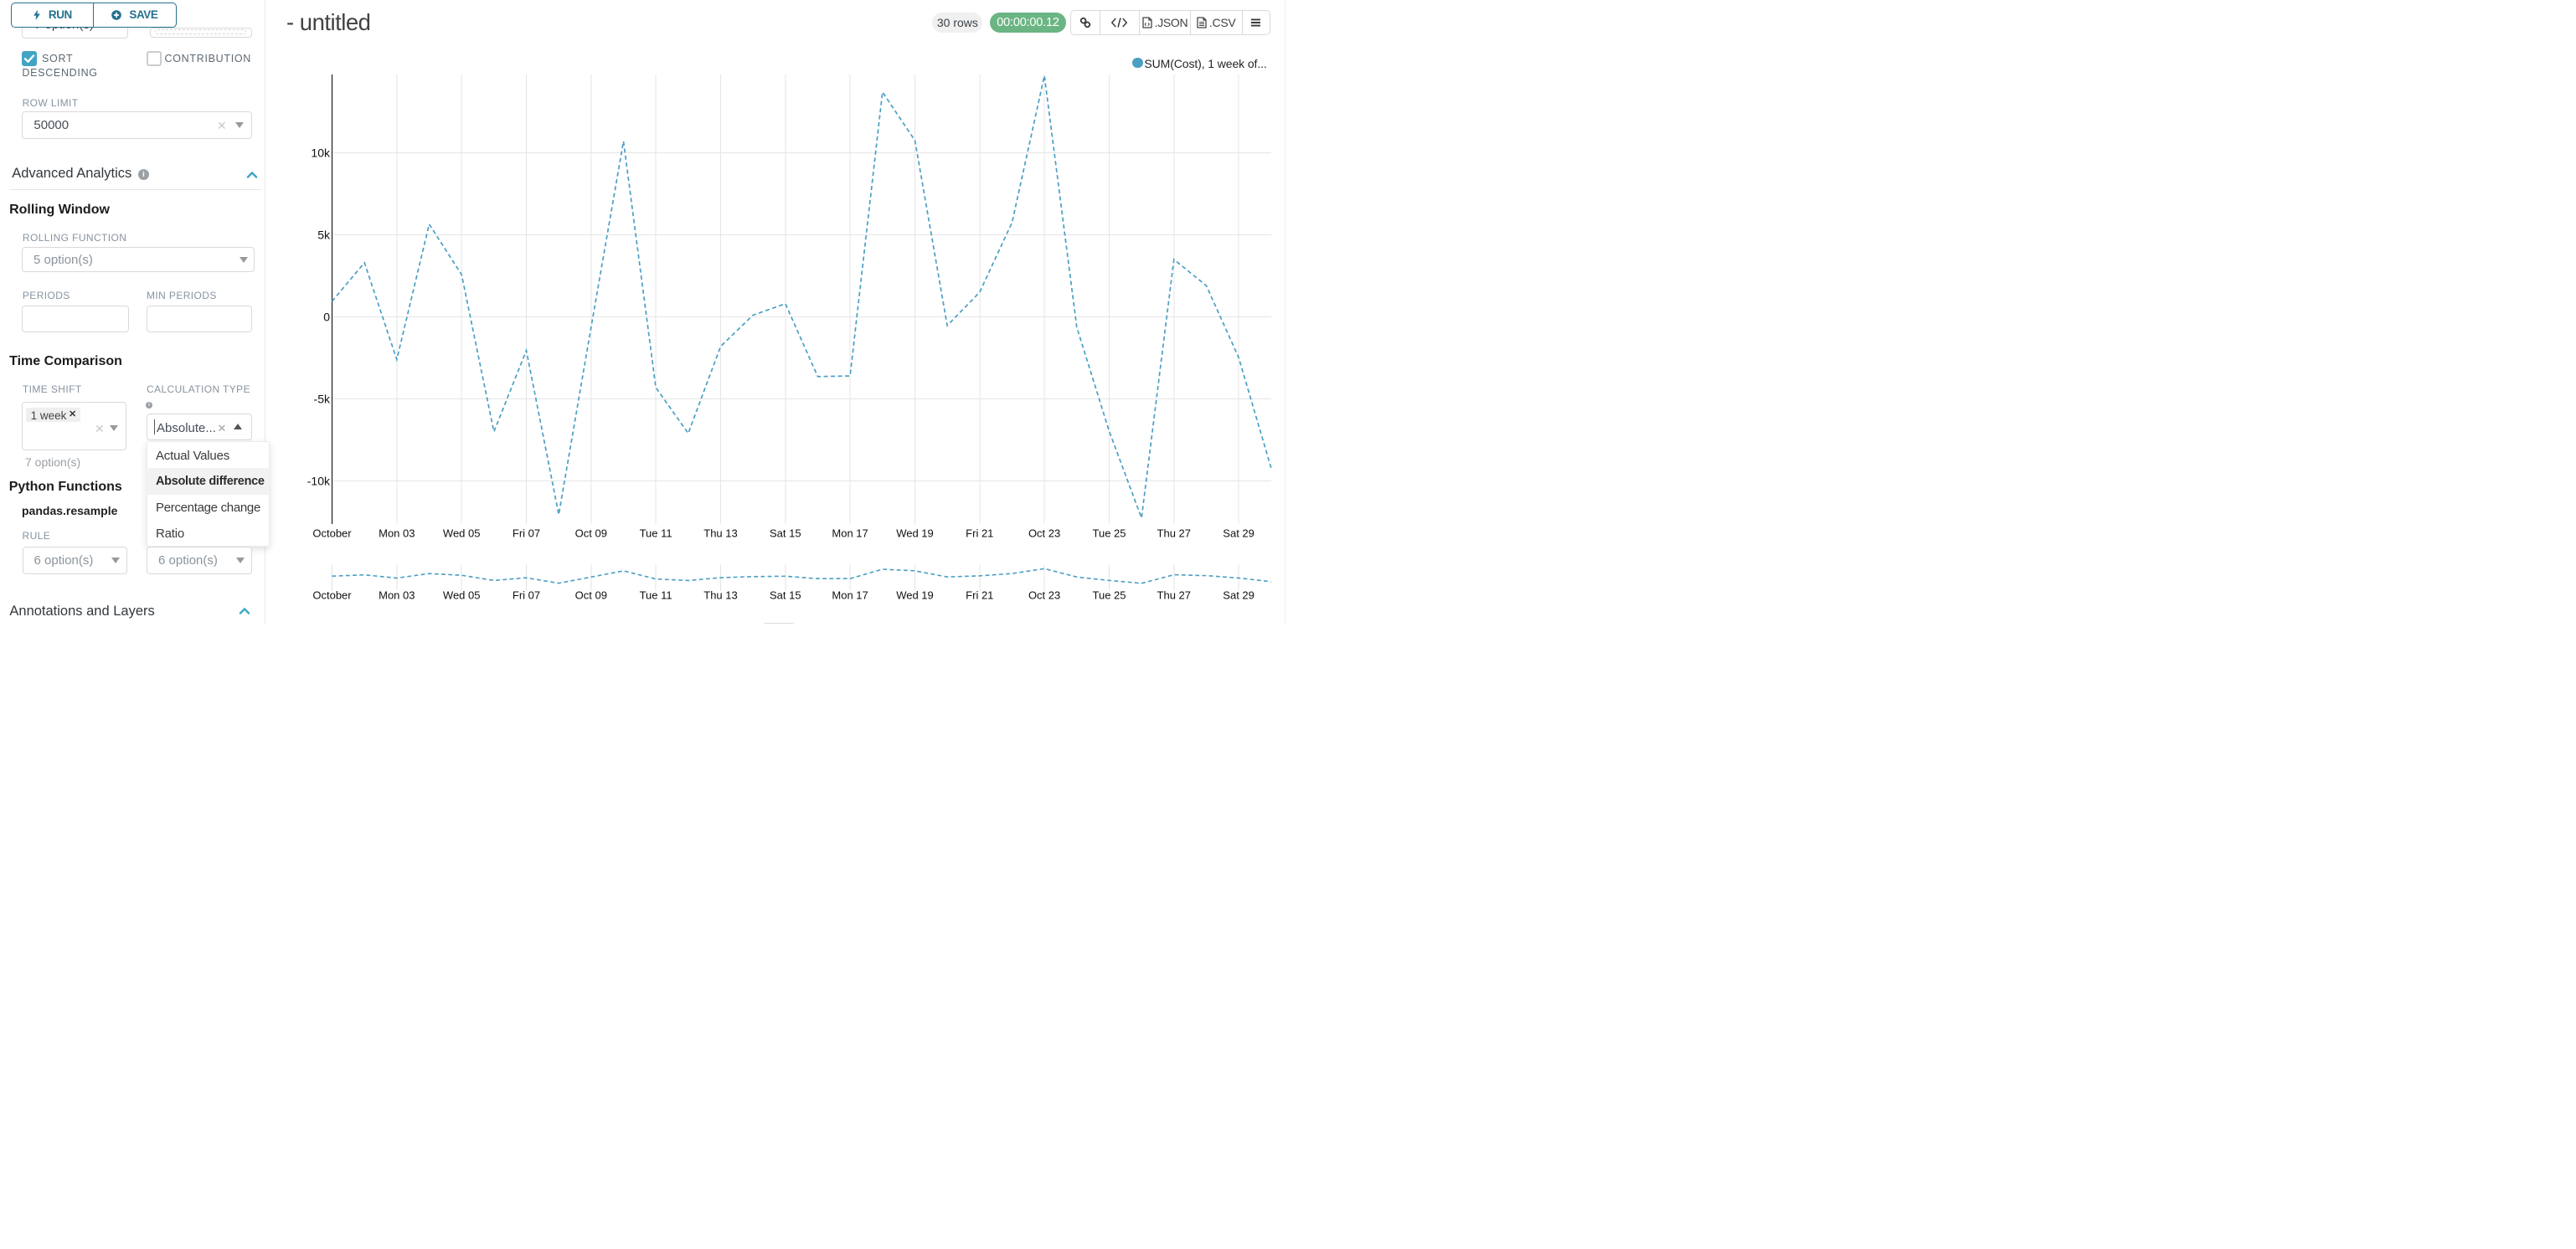 Image resolution: width=2576 pixels, height=1249 pixels. Describe the element at coordinates (321, 153) in the screenshot. I see `svg-text: 10k` at that location.